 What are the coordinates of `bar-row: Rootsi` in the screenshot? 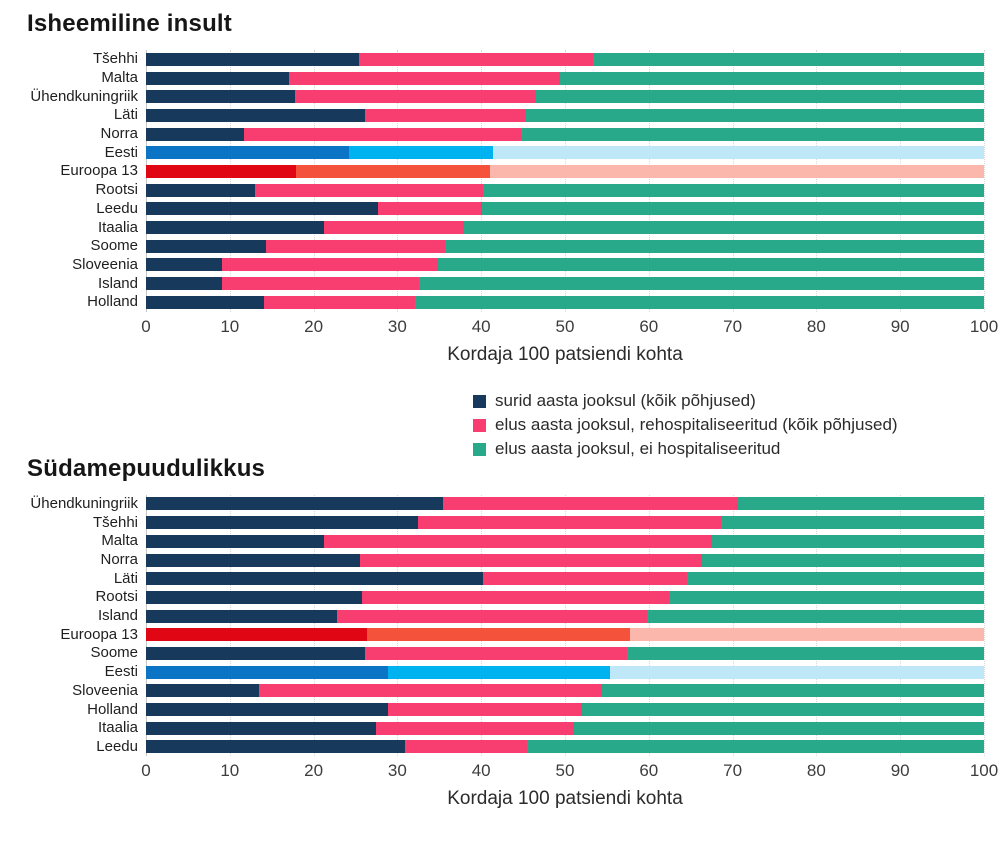 It's located at (492, 597).